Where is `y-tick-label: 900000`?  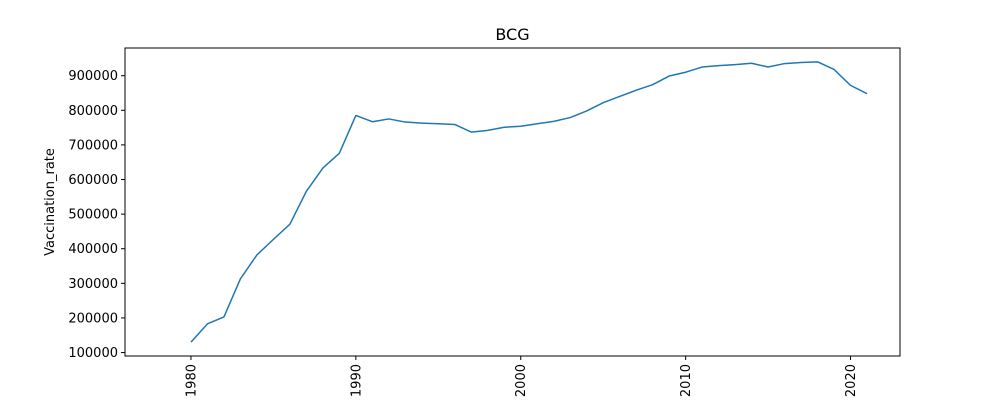
y-tick-label: 900000 is located at coordinates (93, 76).